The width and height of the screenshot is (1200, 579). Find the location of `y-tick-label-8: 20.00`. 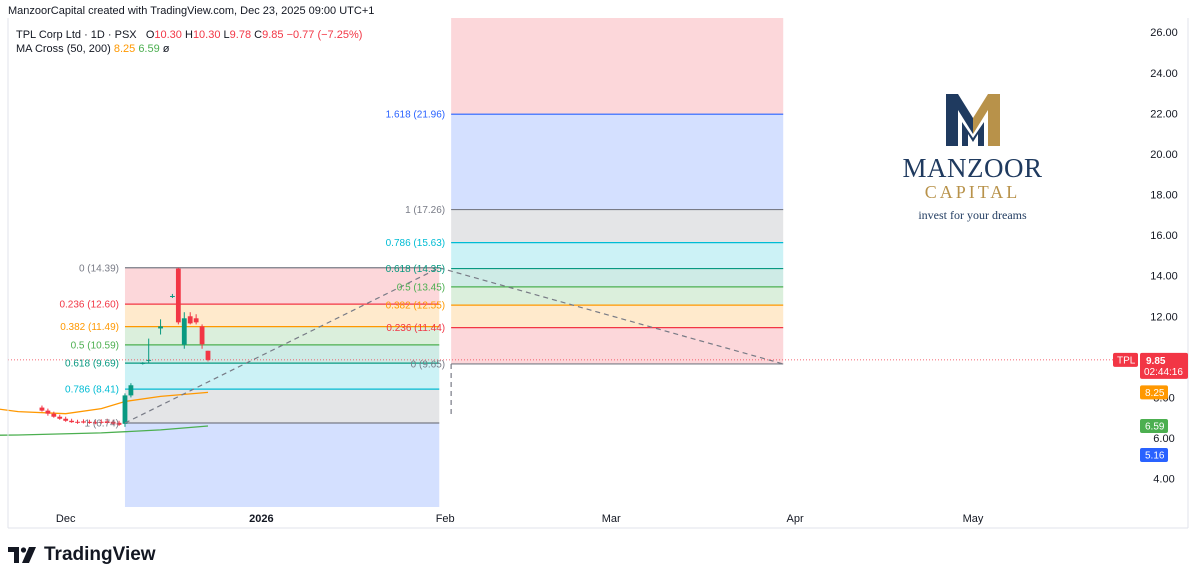

y-tick-label-8: 20.00 is located at coordinates (1164, 155).